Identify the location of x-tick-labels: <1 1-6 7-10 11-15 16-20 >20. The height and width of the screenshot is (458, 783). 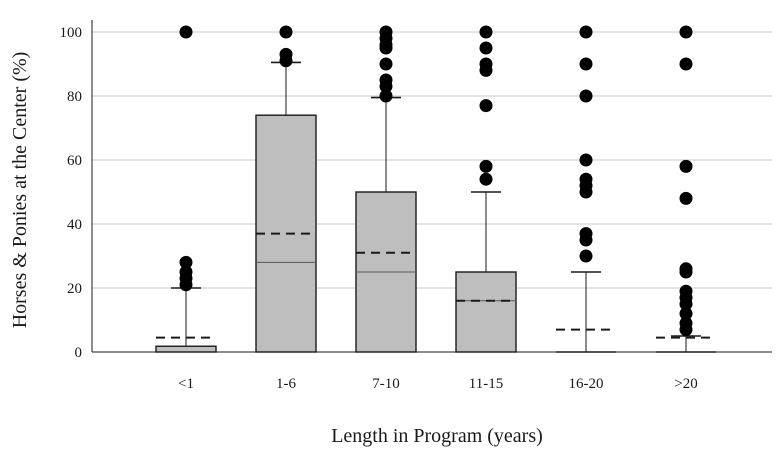
(438, 384).